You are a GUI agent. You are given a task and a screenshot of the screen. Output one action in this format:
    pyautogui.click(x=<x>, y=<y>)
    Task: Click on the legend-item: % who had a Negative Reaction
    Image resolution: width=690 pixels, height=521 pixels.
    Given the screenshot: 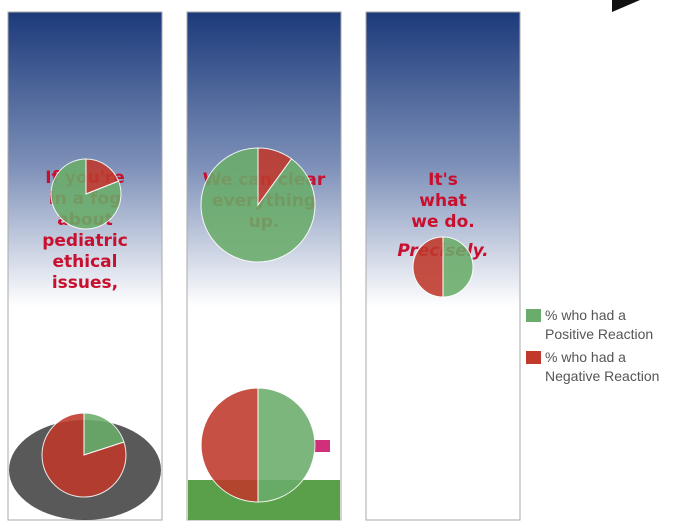 What is the action you would take?
    pyautogui.click(x=608, y=367)
    